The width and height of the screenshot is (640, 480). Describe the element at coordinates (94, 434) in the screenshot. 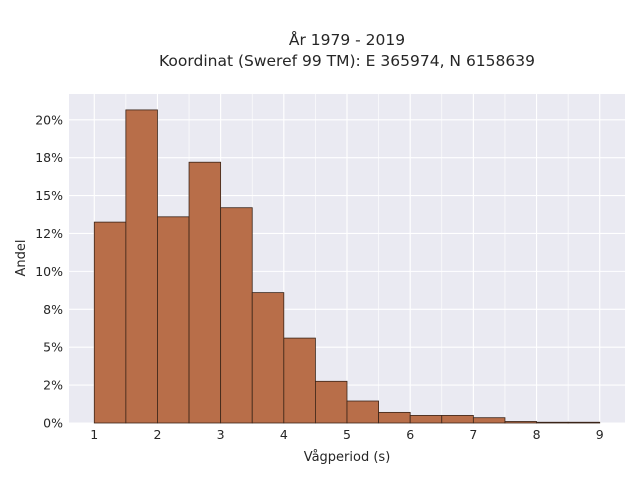

I see `x-tick-label: 1` at that location.